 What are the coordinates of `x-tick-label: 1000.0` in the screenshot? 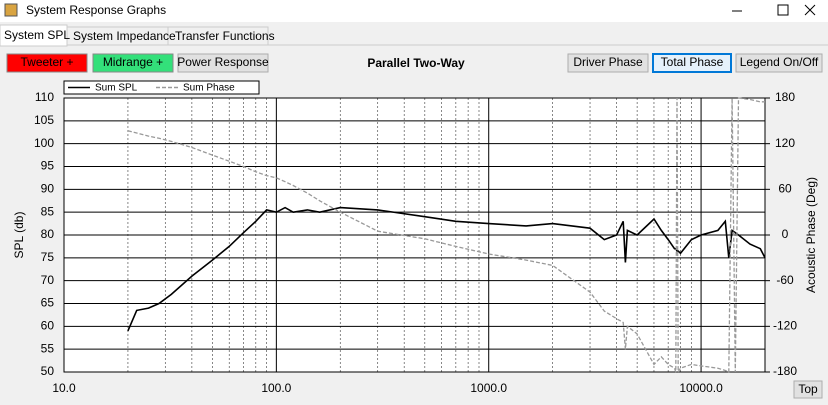 It's located at (488, 388).